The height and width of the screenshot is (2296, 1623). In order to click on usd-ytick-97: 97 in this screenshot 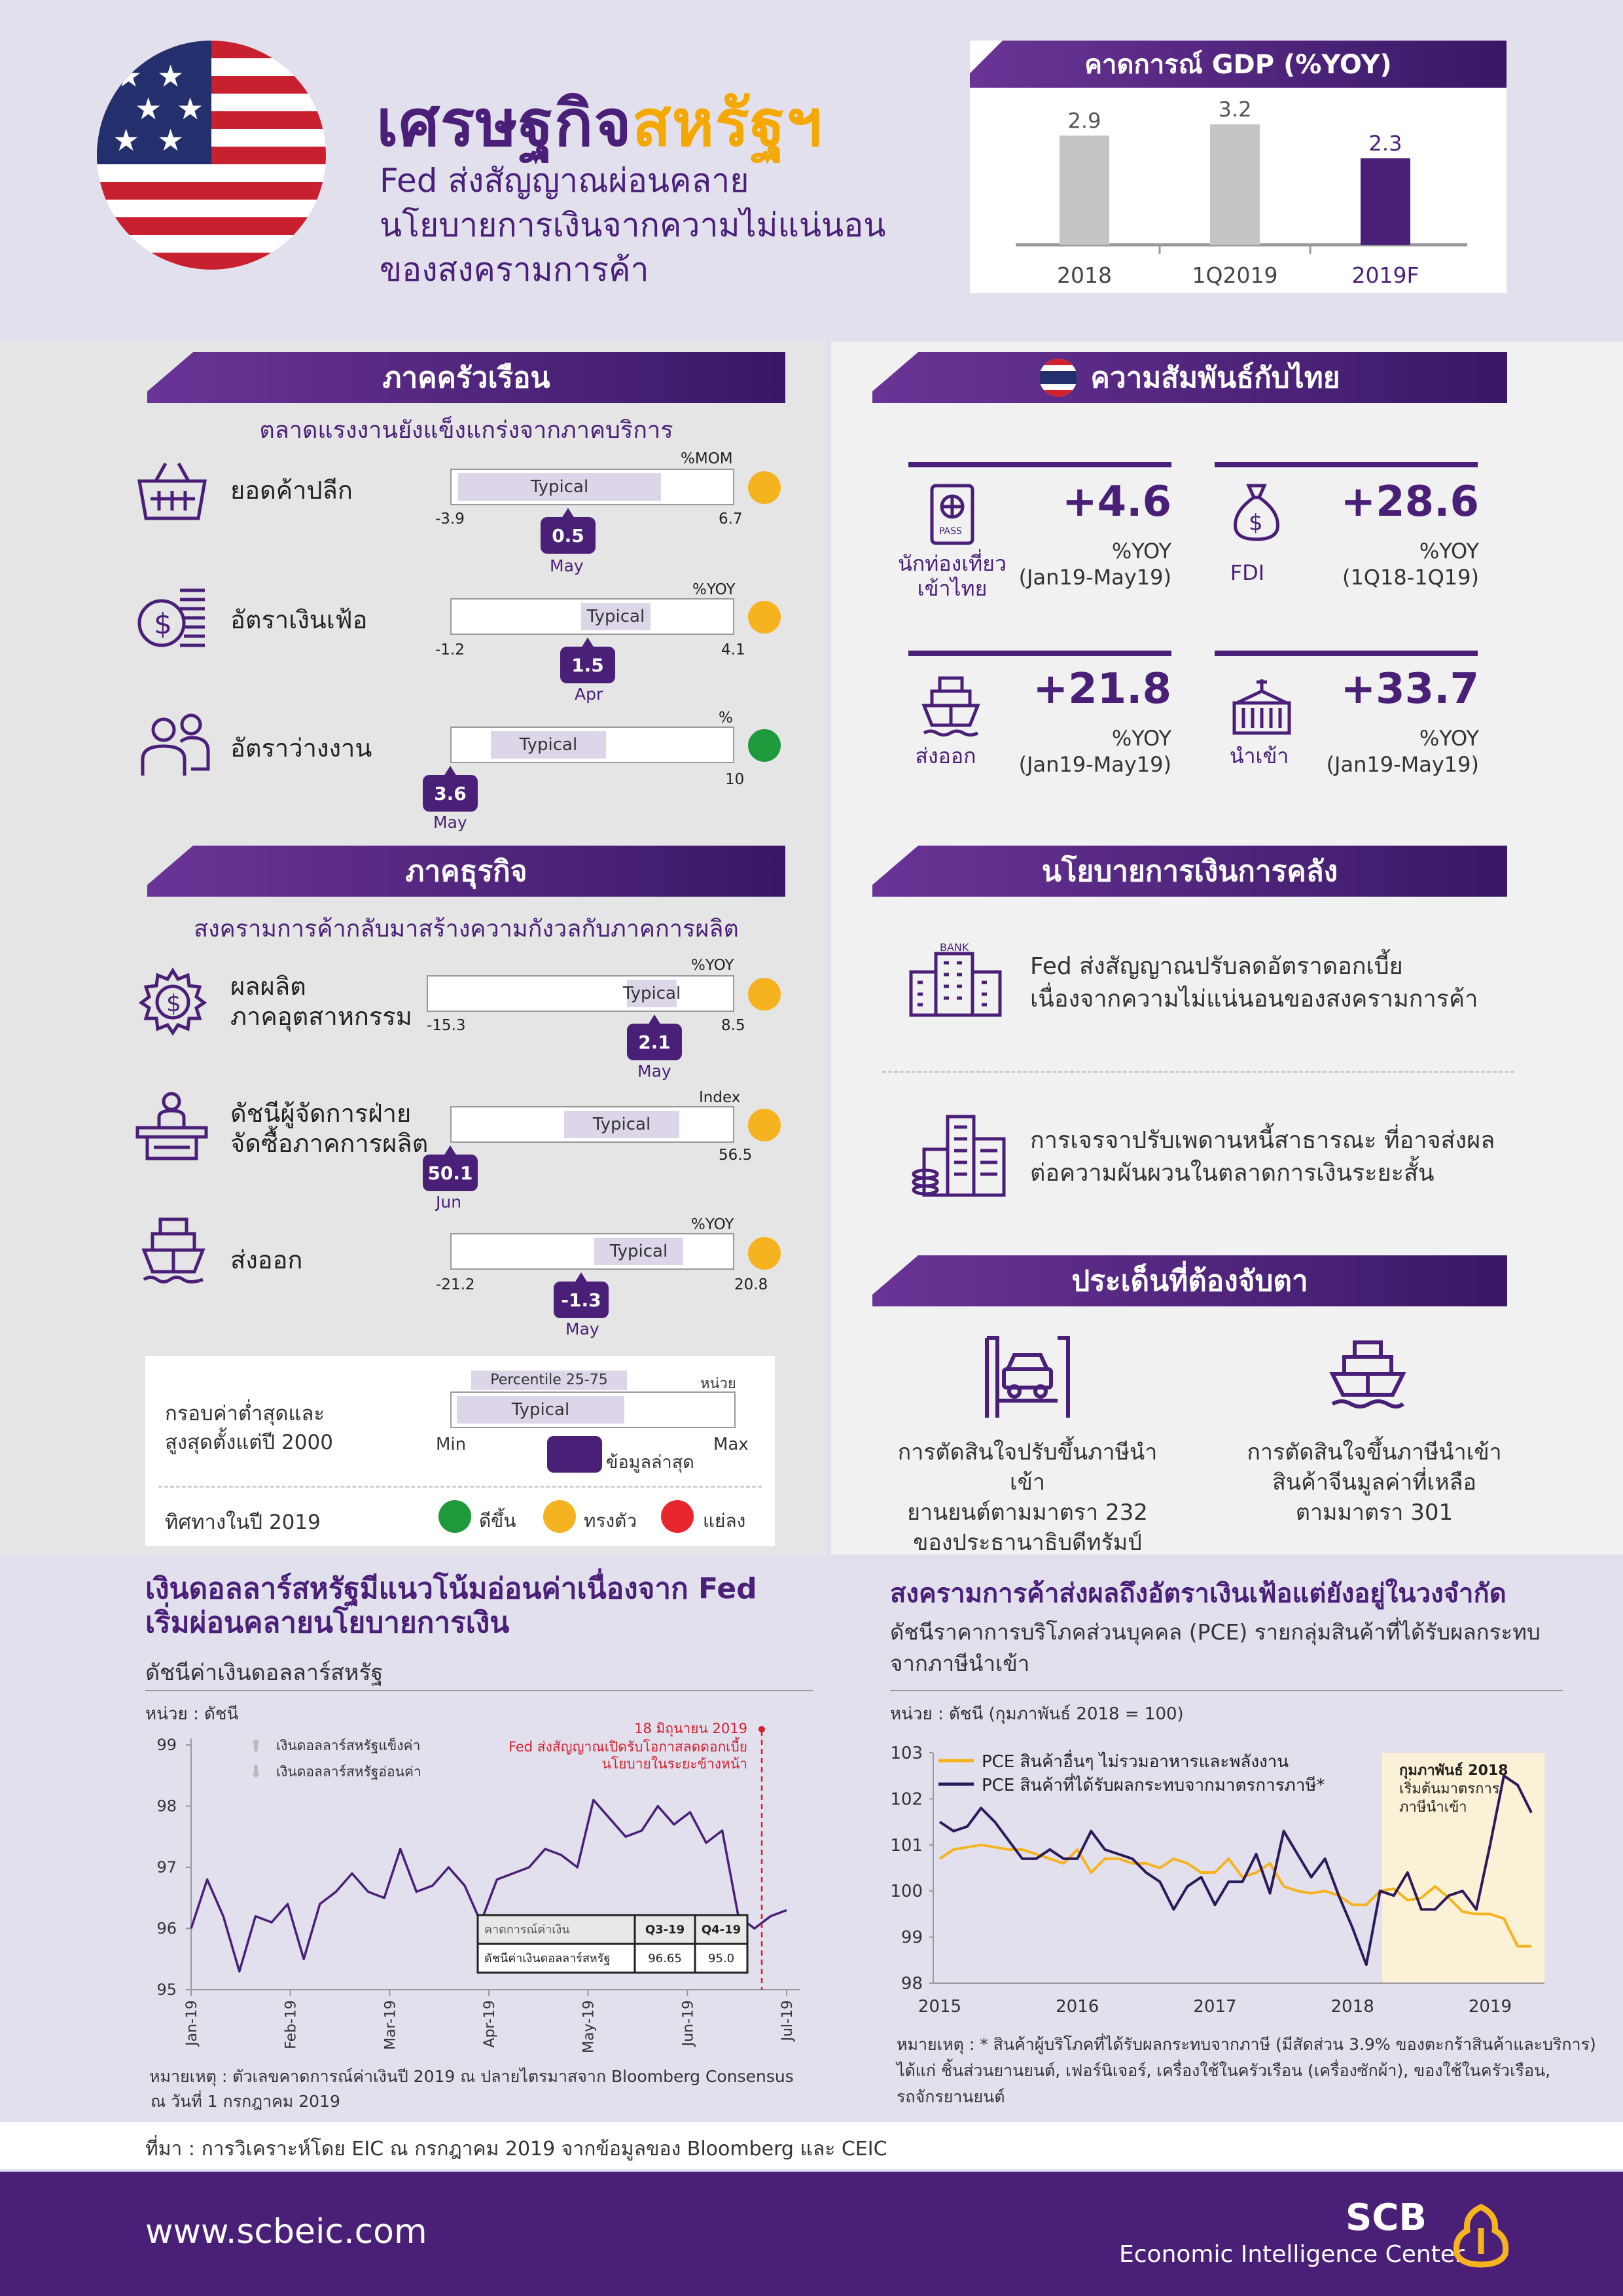, I will do `click(166, 1867)`.